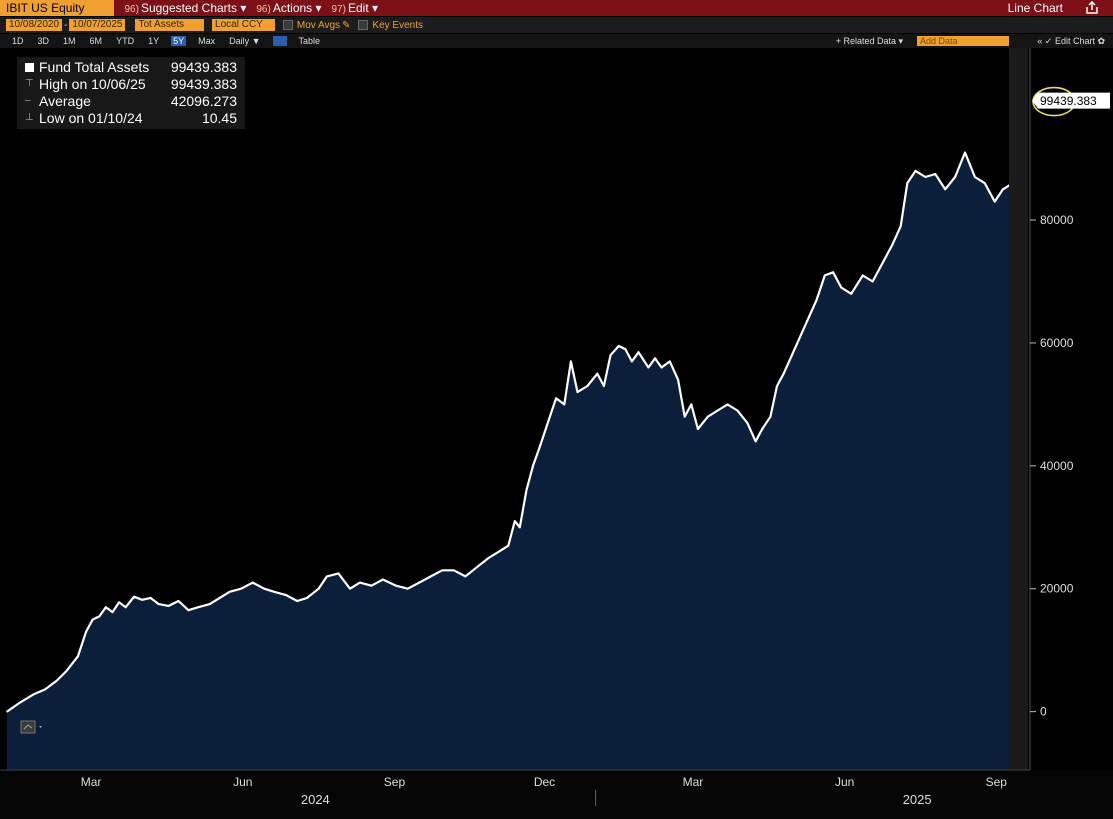  Describe the element at coordinates (242, 782) in the screenshot. I see `x-tick-label: Jun` at that location.